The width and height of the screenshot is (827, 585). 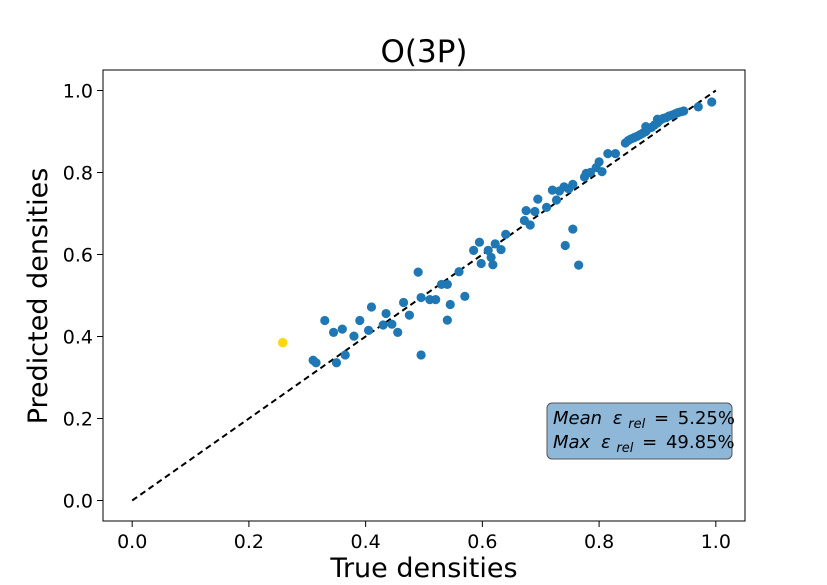 I want to click on annotation-background, so click(x=639, y=431).